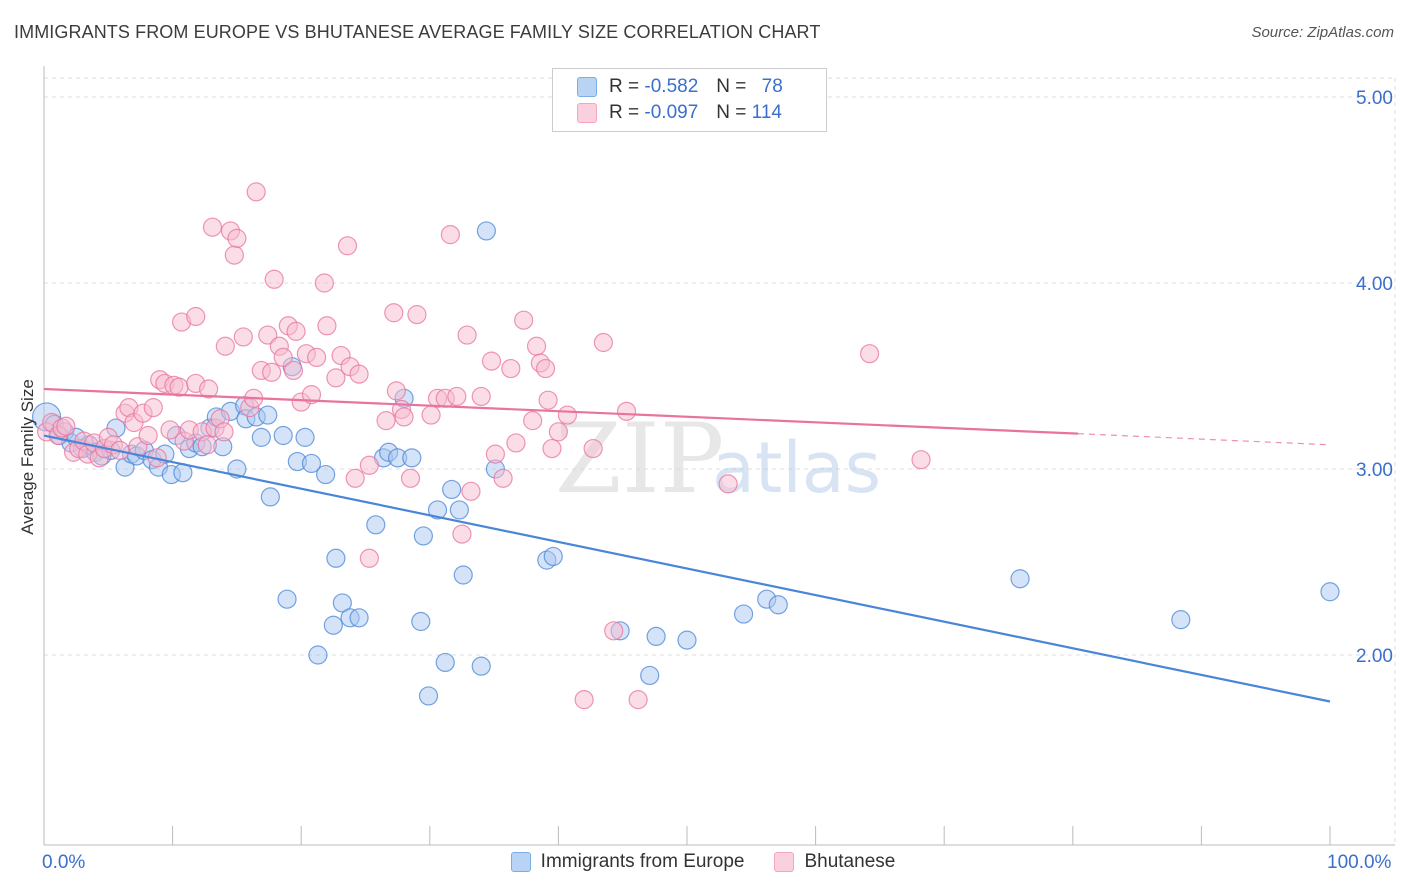  Describe the element at coordinates (587, 87) in the screenshot. I see `europe-swatch` at that location.